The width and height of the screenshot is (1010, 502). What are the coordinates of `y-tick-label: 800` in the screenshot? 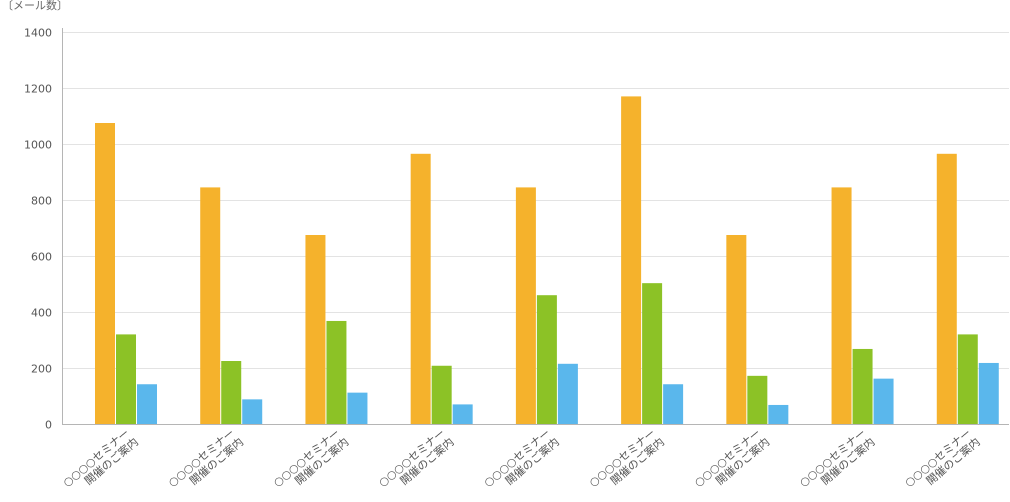 It's located at (41, 201).